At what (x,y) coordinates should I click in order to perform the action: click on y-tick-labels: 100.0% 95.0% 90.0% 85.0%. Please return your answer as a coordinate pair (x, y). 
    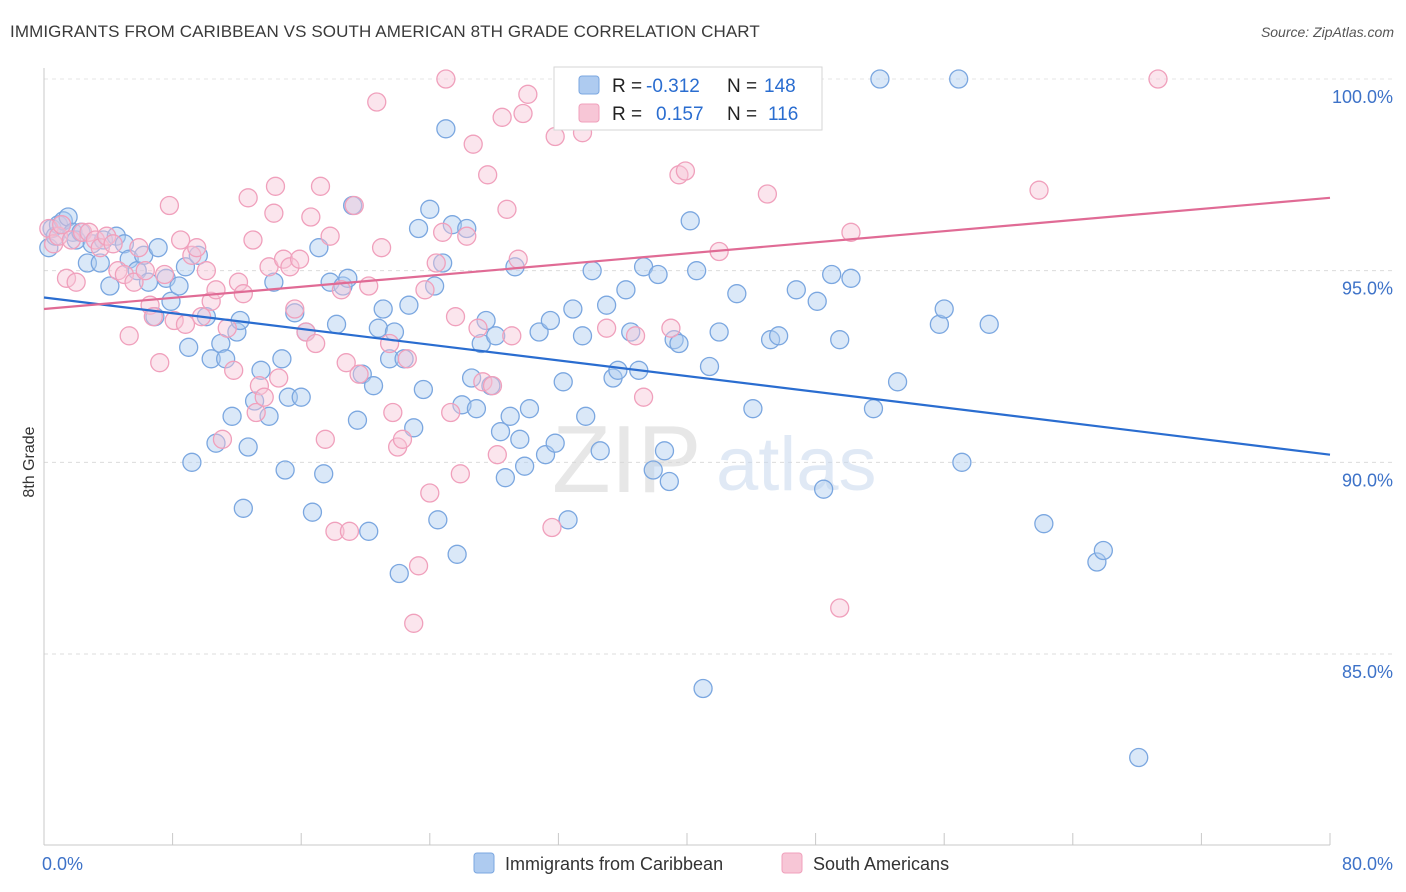
    Looking at the image, I should click on (1362, 384).